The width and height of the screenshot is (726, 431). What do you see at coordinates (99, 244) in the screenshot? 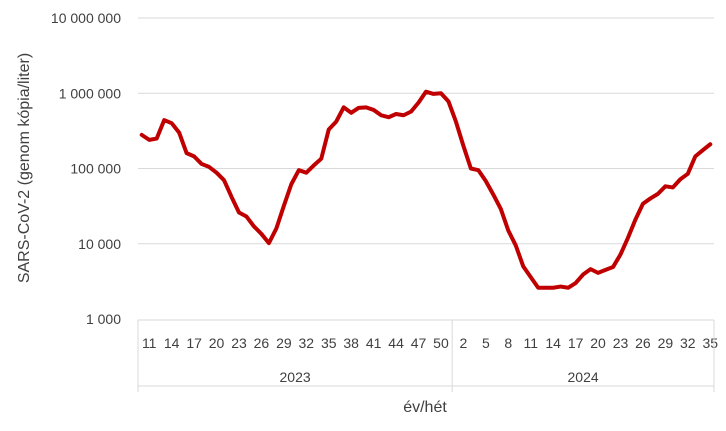
I see `y-tick-label: 10 000` at bounding box center [99, 244].